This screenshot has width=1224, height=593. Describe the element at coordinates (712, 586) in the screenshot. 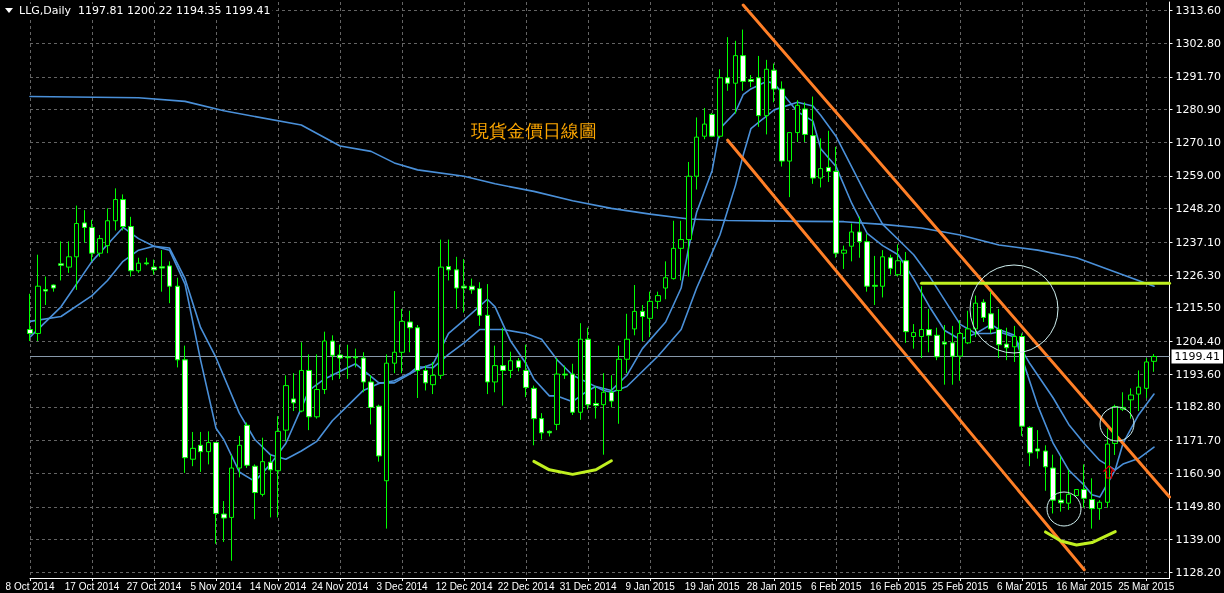

I see `x-tick-label: 19 Jan 2015` at that location.